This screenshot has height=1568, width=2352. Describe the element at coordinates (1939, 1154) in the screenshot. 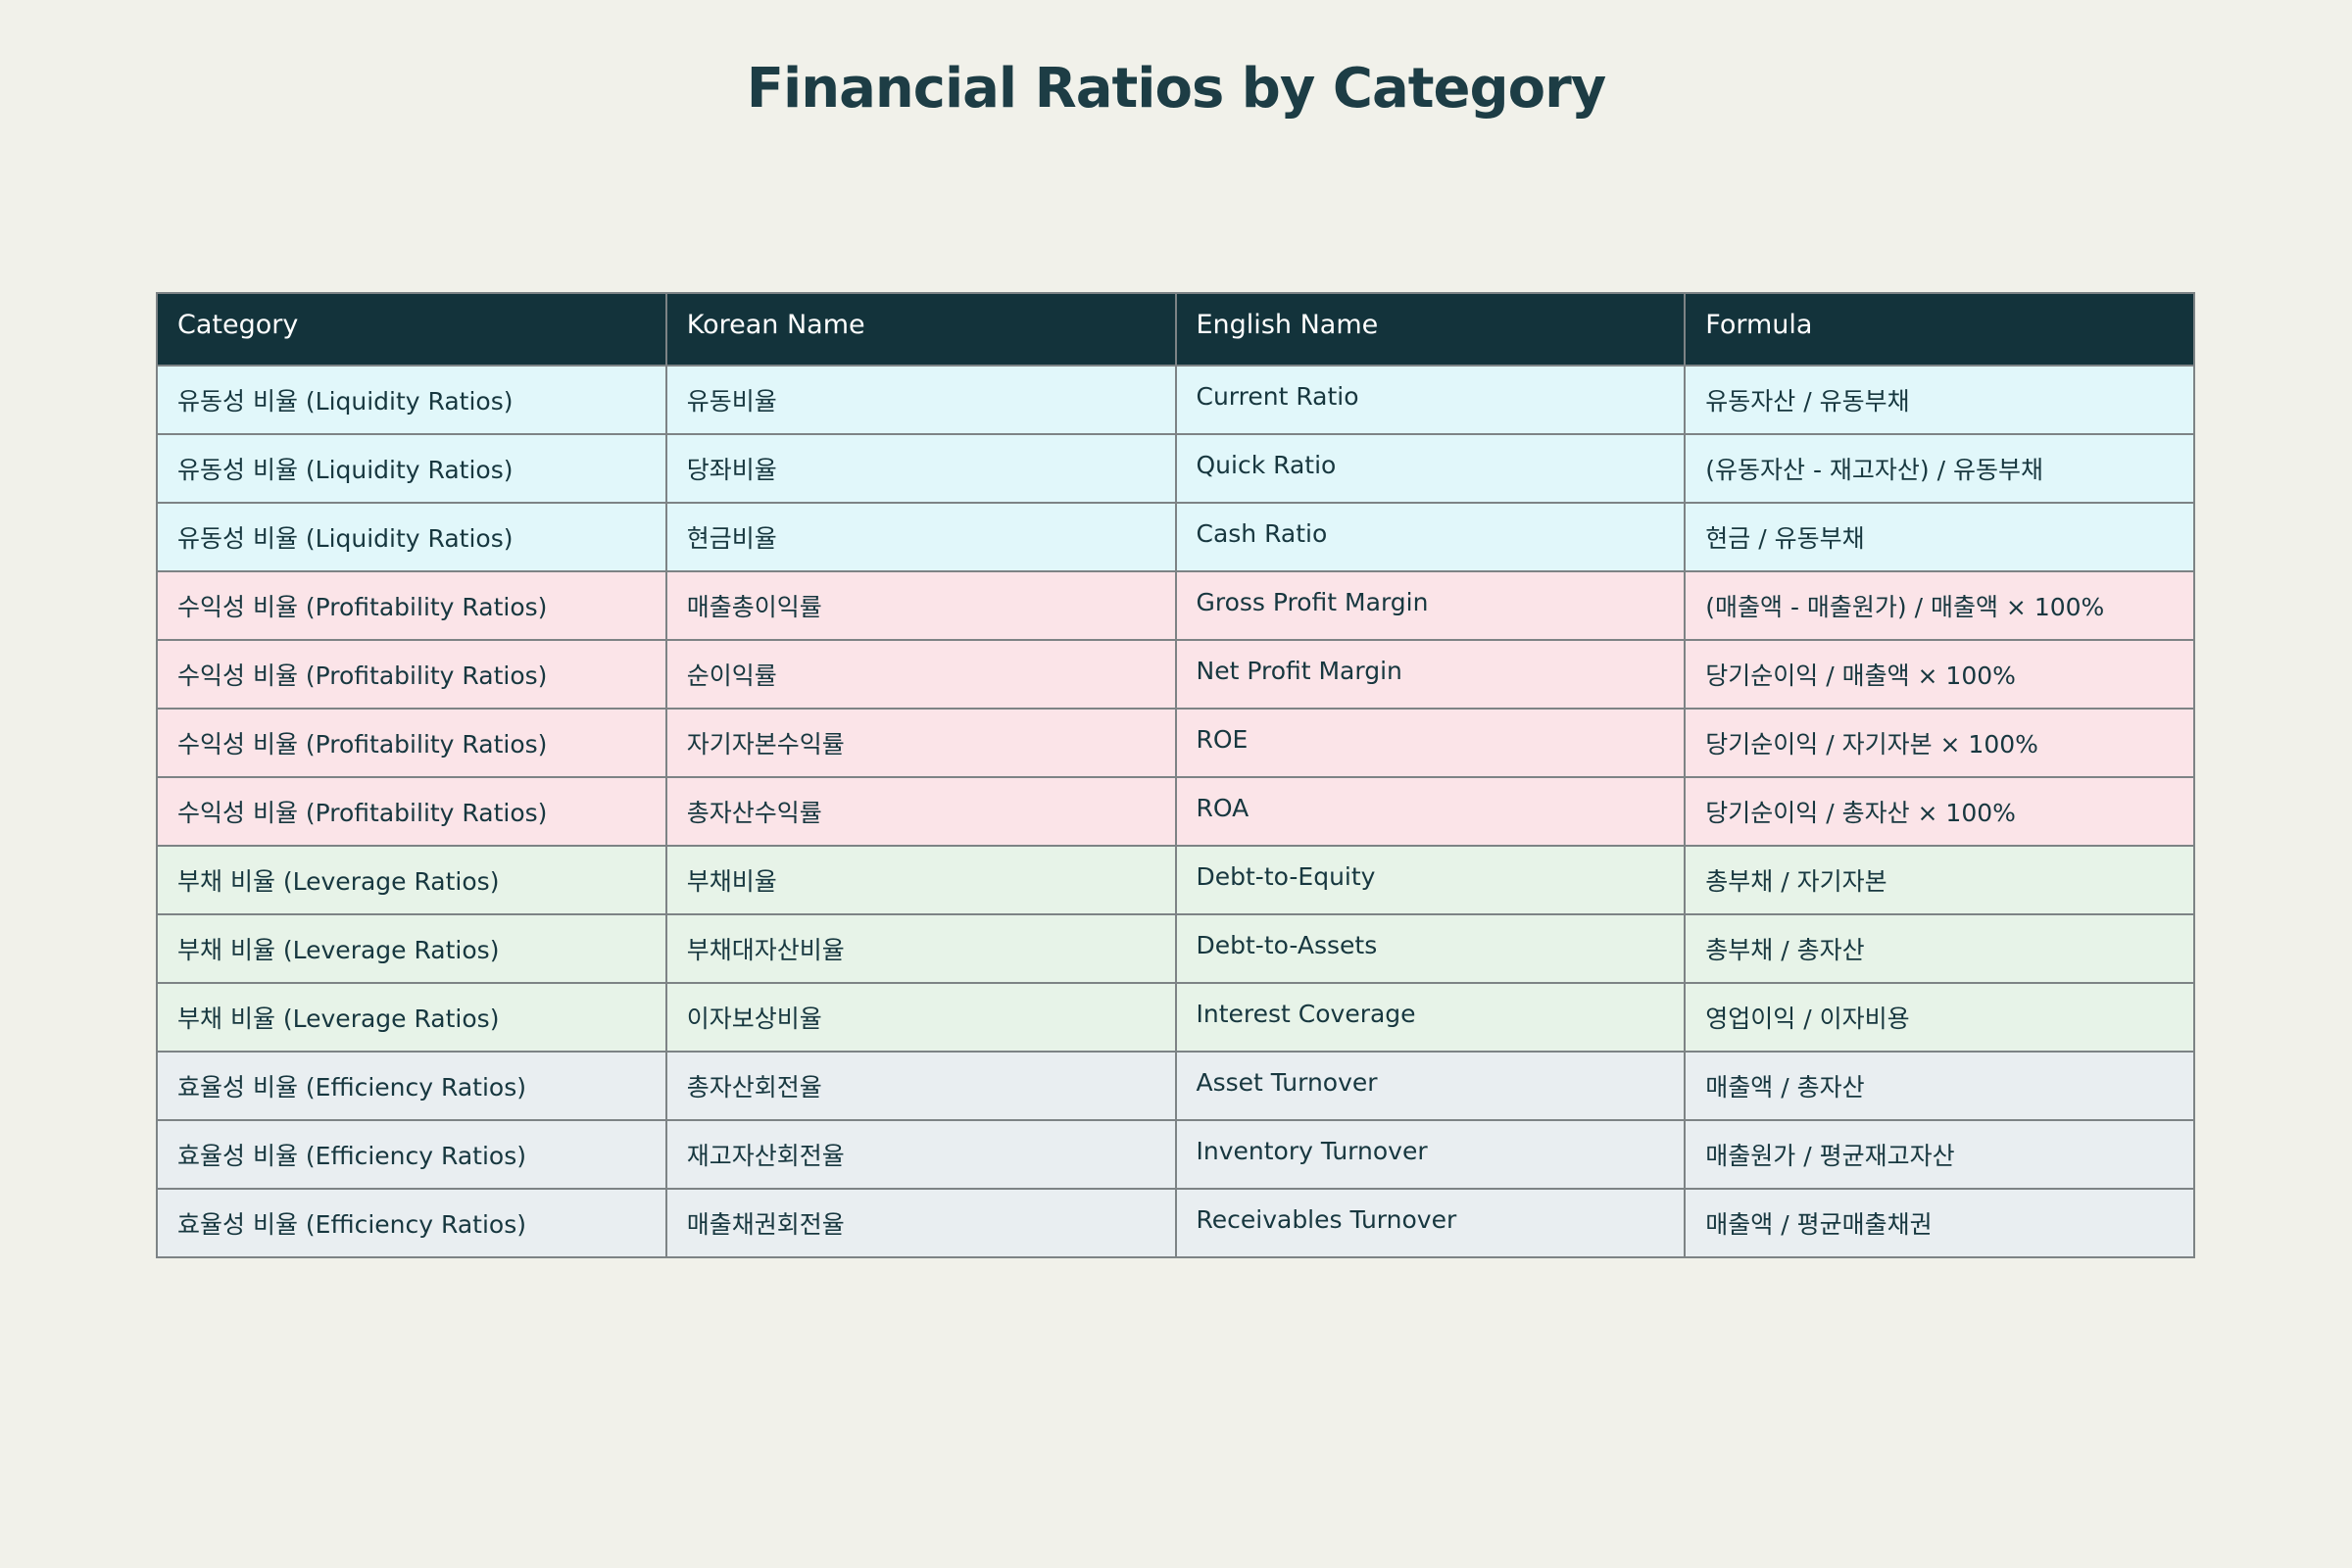

I see `cell-formula: 매출원가 / 평균재고자산` at that location.